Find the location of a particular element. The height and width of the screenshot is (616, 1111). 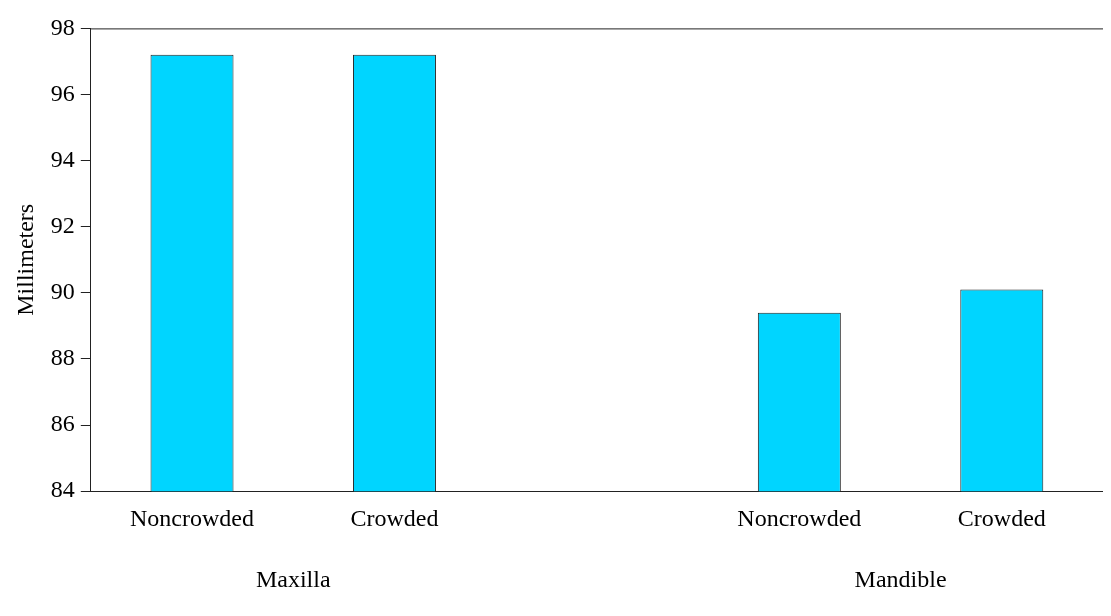

y-tick-label: 92 is located at coordinates (62, 225).